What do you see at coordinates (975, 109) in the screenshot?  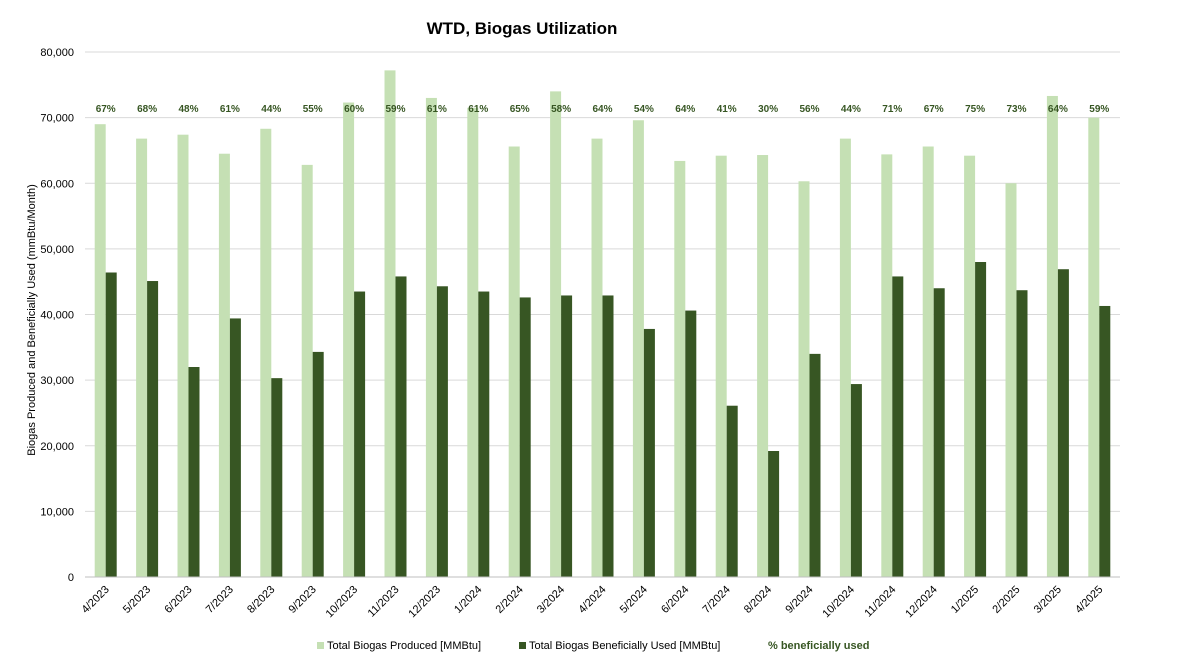 I see `percent-label: 75%` at bounding box center [975, 109].